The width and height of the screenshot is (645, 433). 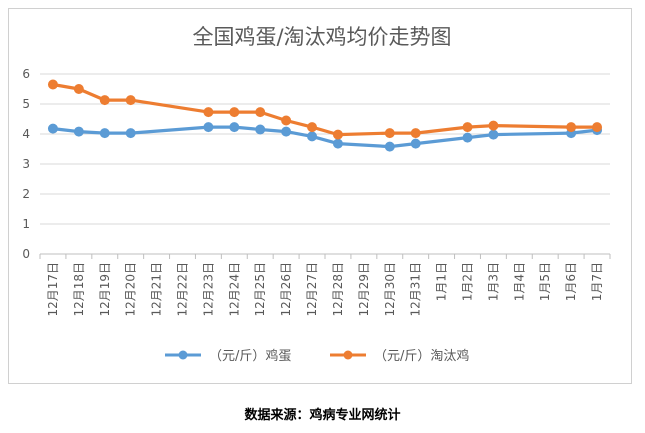 I want to click on x-tick-label: 12月28日, so click(x=338, y=289).